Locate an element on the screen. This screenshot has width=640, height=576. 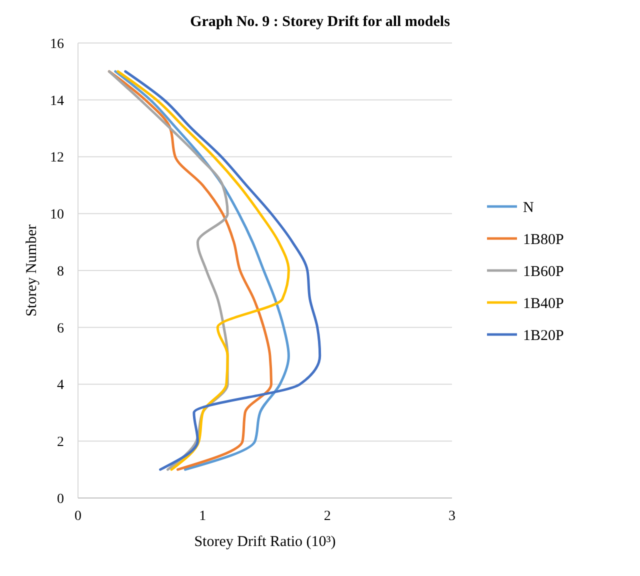
y-axis-title: Storey Number is located at coordinates (32, 270).